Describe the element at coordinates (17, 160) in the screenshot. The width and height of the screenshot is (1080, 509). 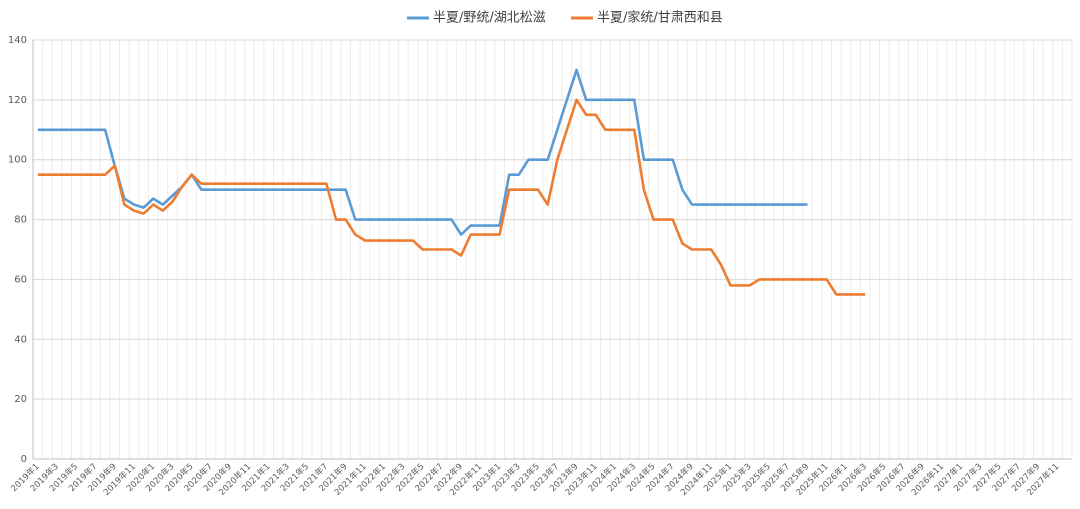
I see `y-tick-label: 100` at that location.